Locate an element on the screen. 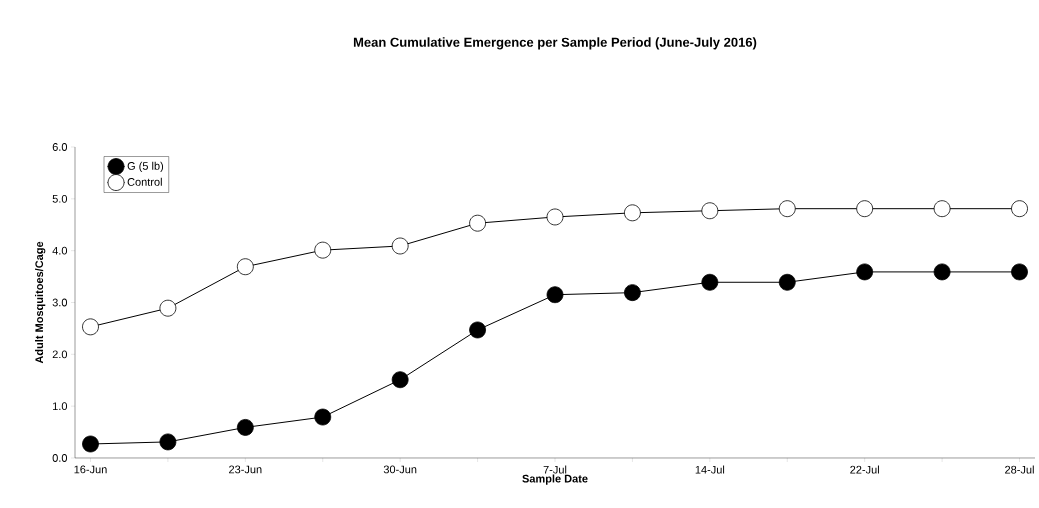  x-tick-label: 16-Jun is located at coordinates (90, 469).